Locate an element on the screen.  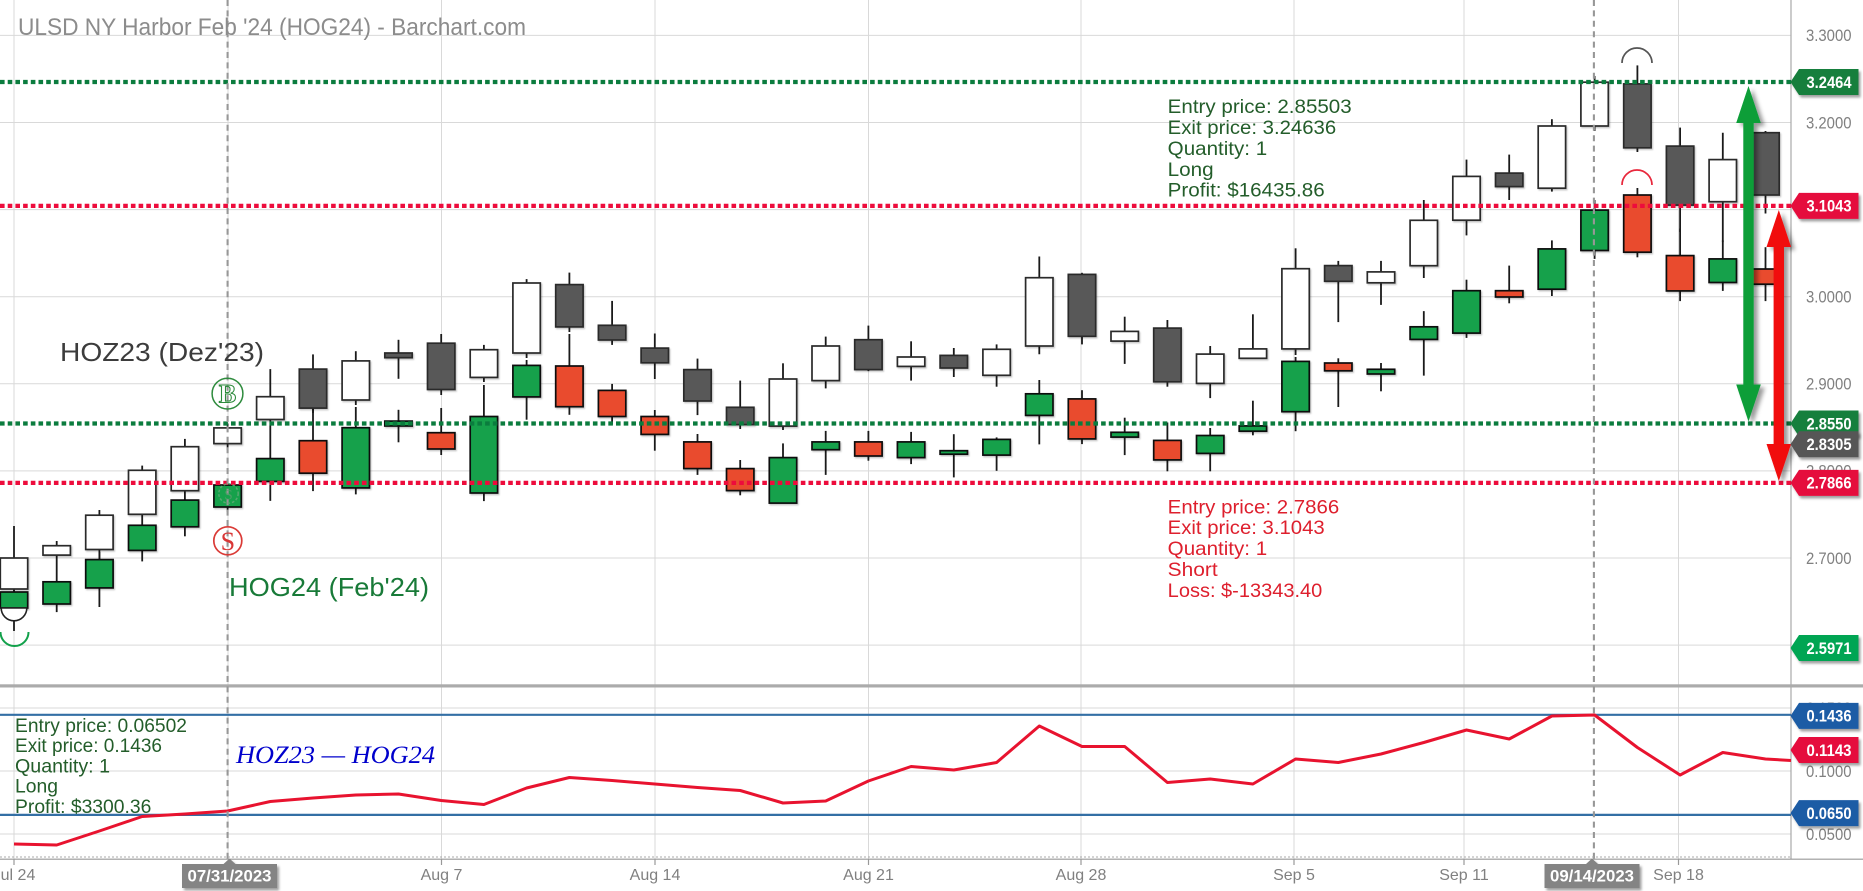
svg-text: Short is located at coordinates (1193, 570).